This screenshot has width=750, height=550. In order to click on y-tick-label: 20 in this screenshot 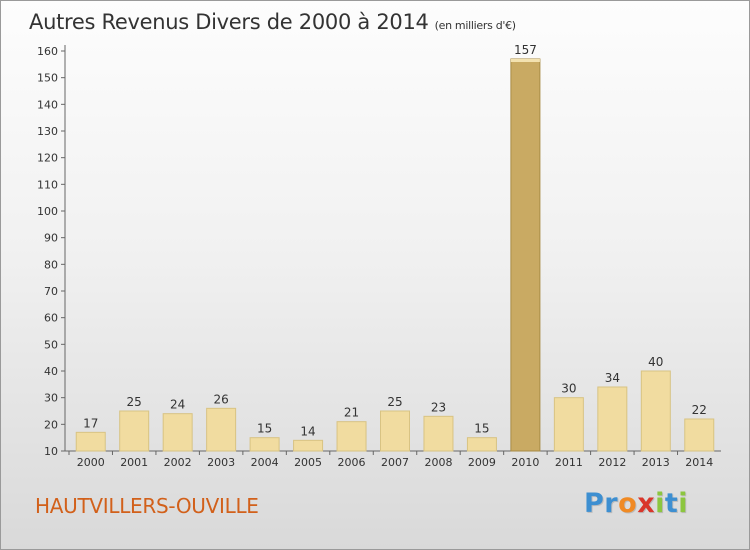, I will do `click(51, 424)`.